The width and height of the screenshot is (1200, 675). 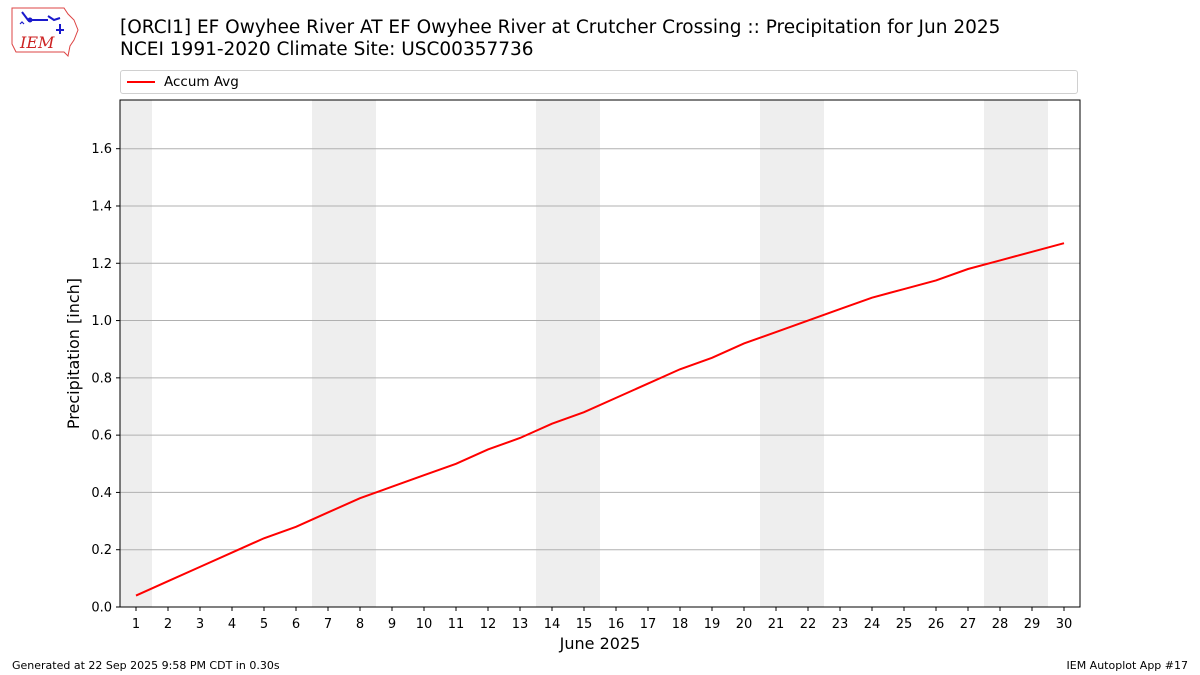 I want to click on x-tick-label: 17, so click(x=648, y=624).